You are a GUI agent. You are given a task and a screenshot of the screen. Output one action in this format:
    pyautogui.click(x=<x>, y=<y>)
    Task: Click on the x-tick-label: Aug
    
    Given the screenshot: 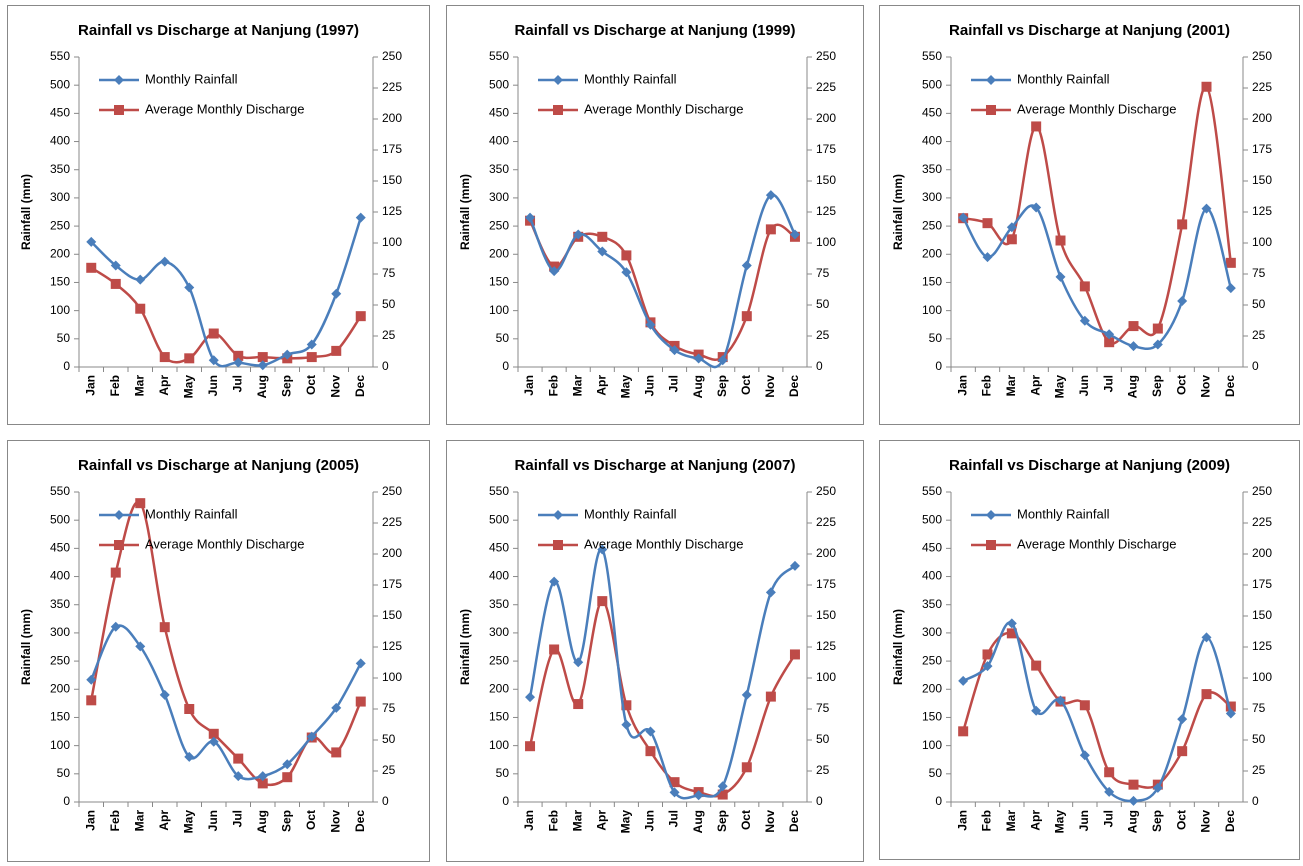 What is the action you would take?
    pyautogui.click(x=698, y=821)
    